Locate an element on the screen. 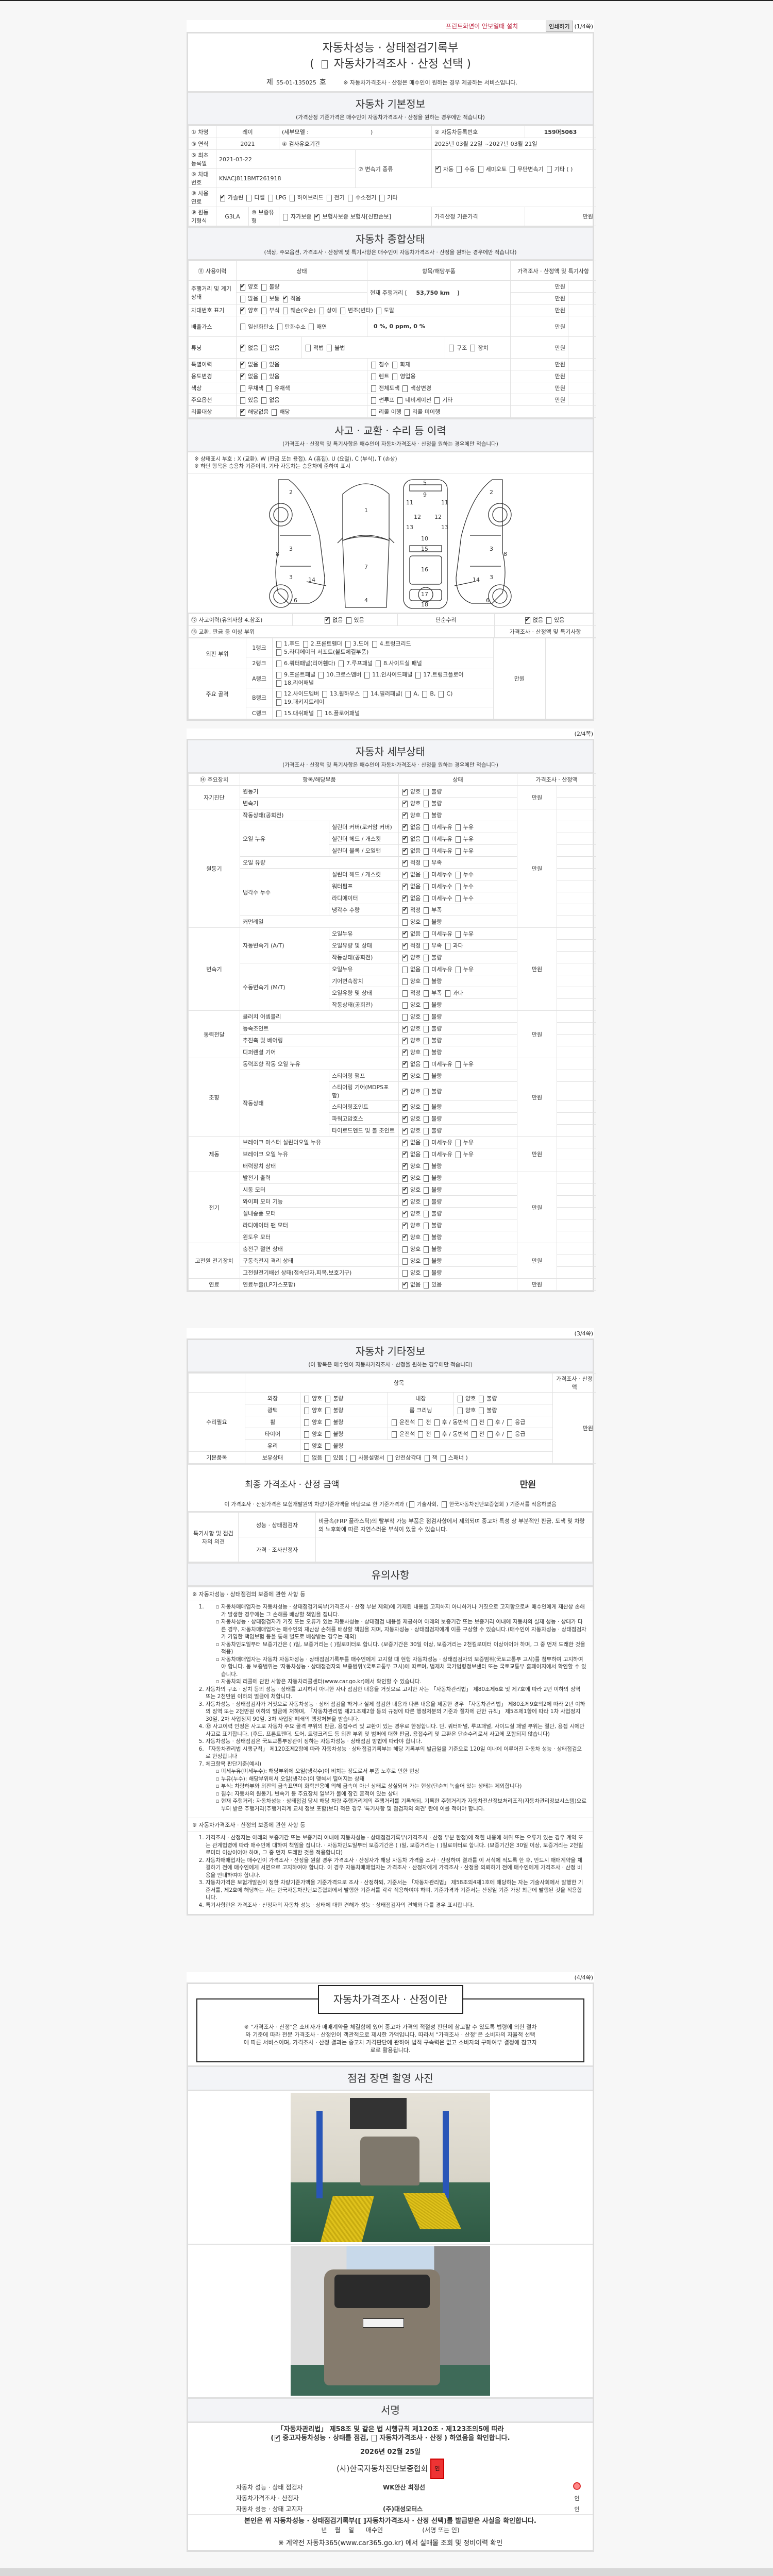 Image resolution: width=773 pixels, height=2576 pixels. checkbox-option: 적정 is located at coordinates (411, 946).